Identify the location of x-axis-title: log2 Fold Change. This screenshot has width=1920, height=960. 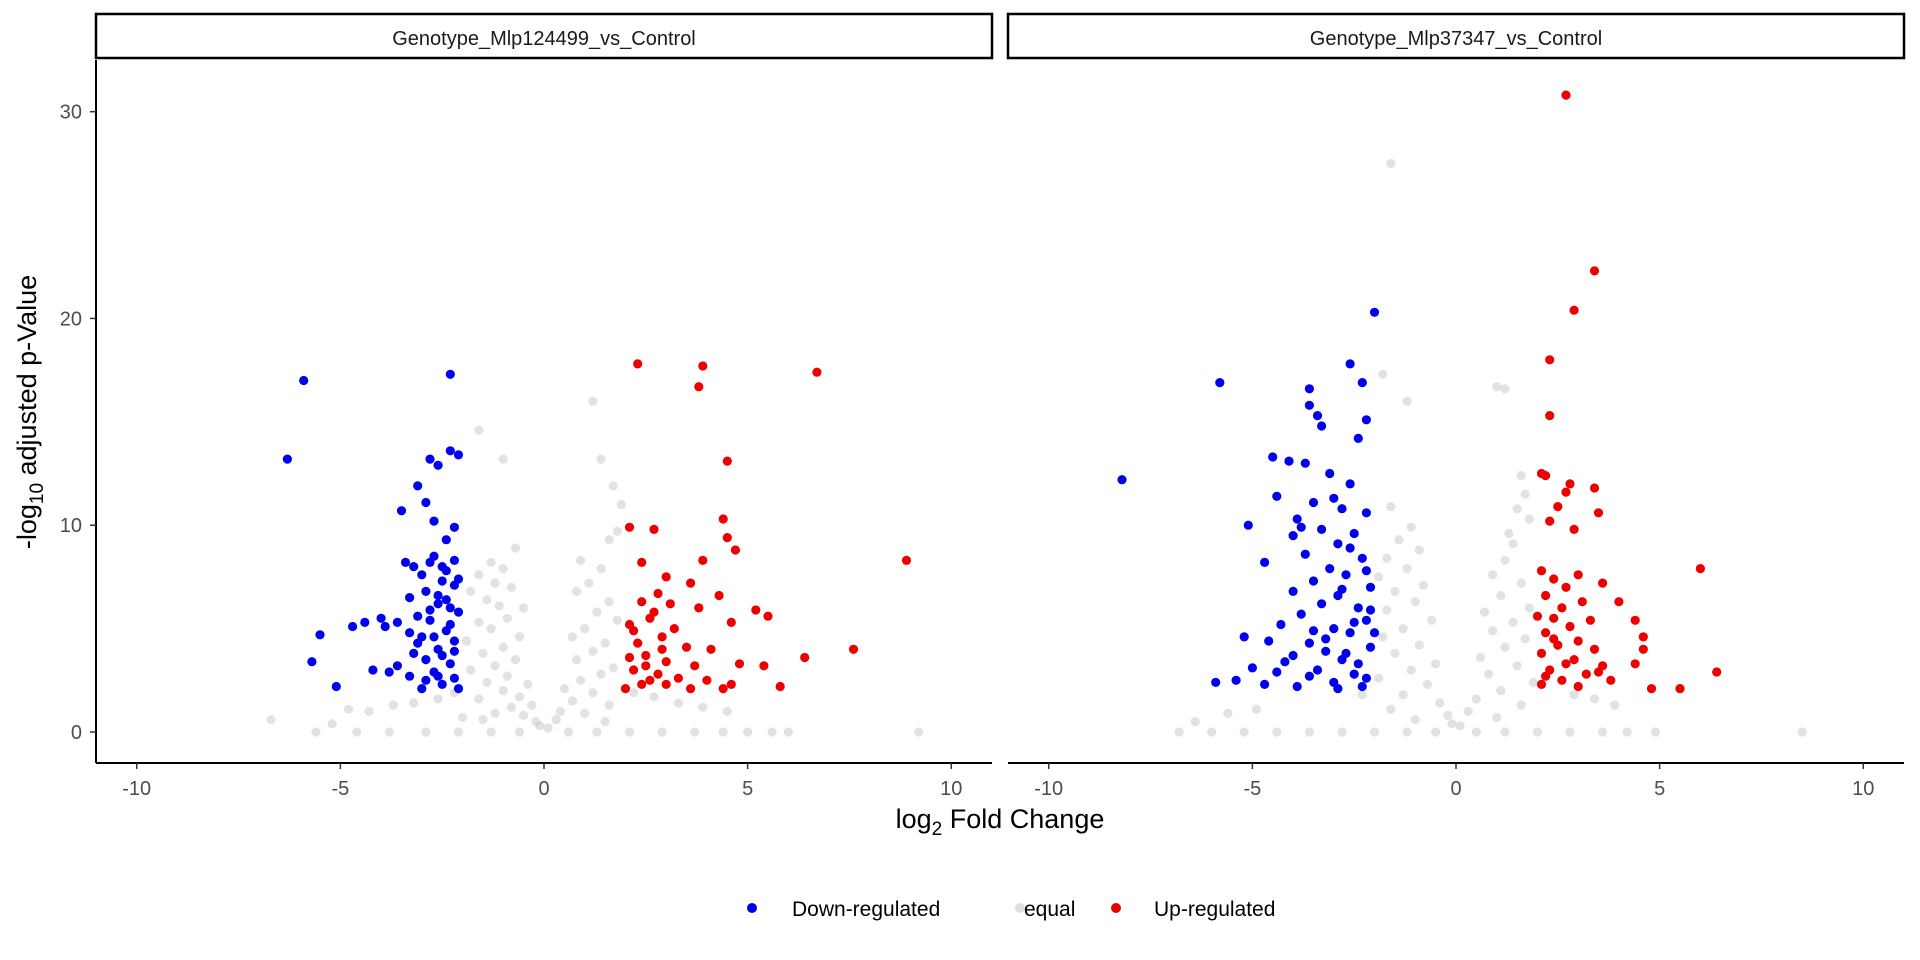
(1000, 822).